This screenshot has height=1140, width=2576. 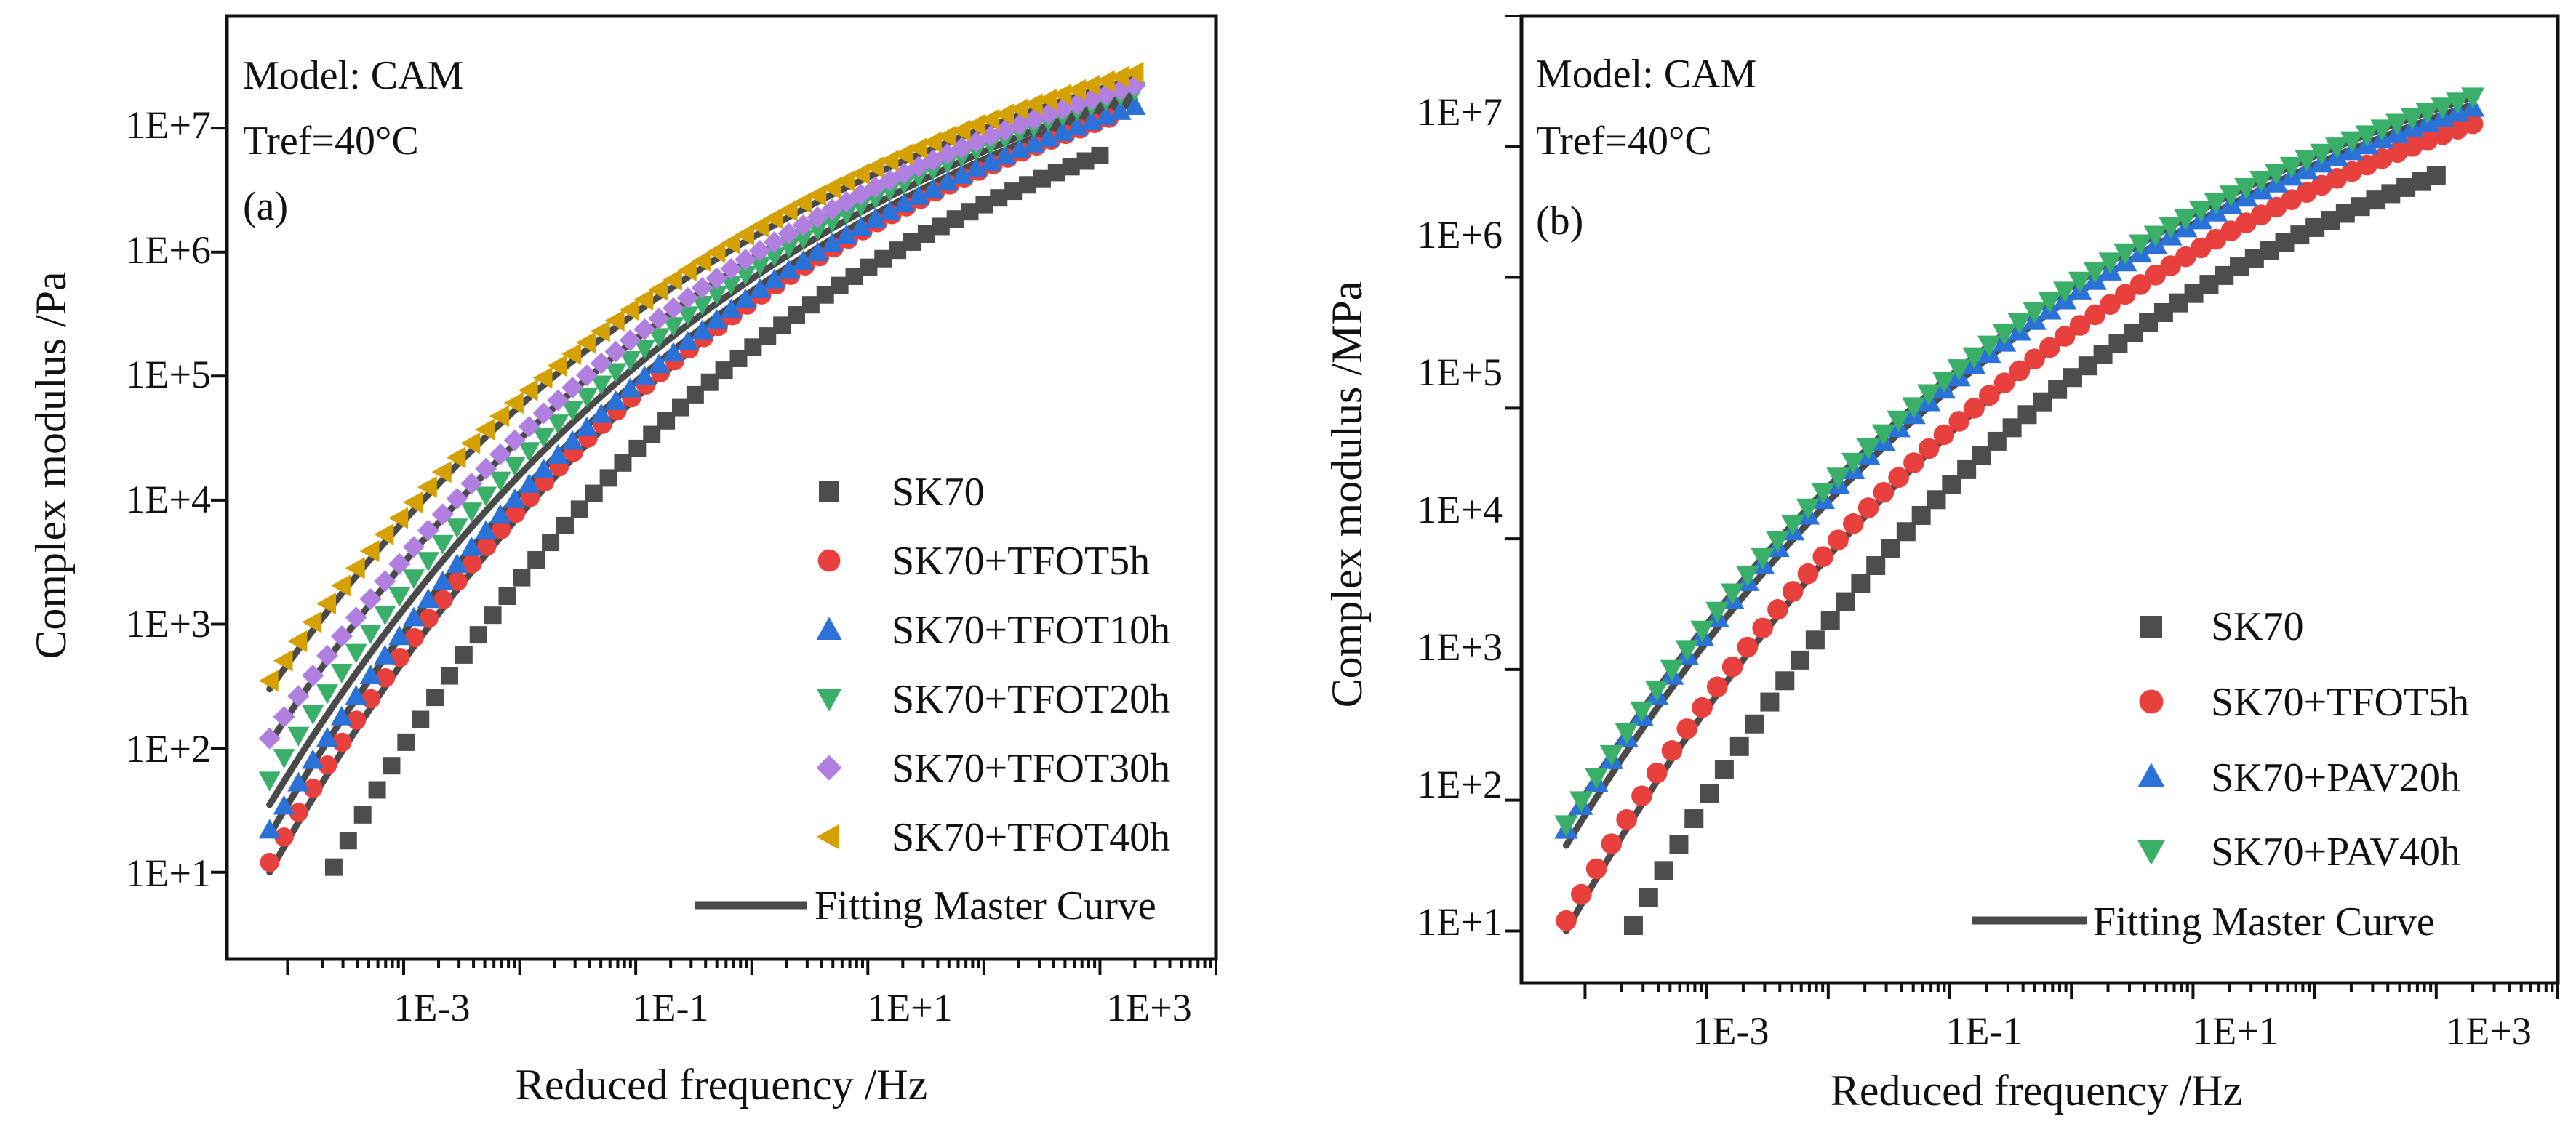 I want to click on panel-a-legend-label: SK70+TFOT10h, so click(x=1031, y=630).